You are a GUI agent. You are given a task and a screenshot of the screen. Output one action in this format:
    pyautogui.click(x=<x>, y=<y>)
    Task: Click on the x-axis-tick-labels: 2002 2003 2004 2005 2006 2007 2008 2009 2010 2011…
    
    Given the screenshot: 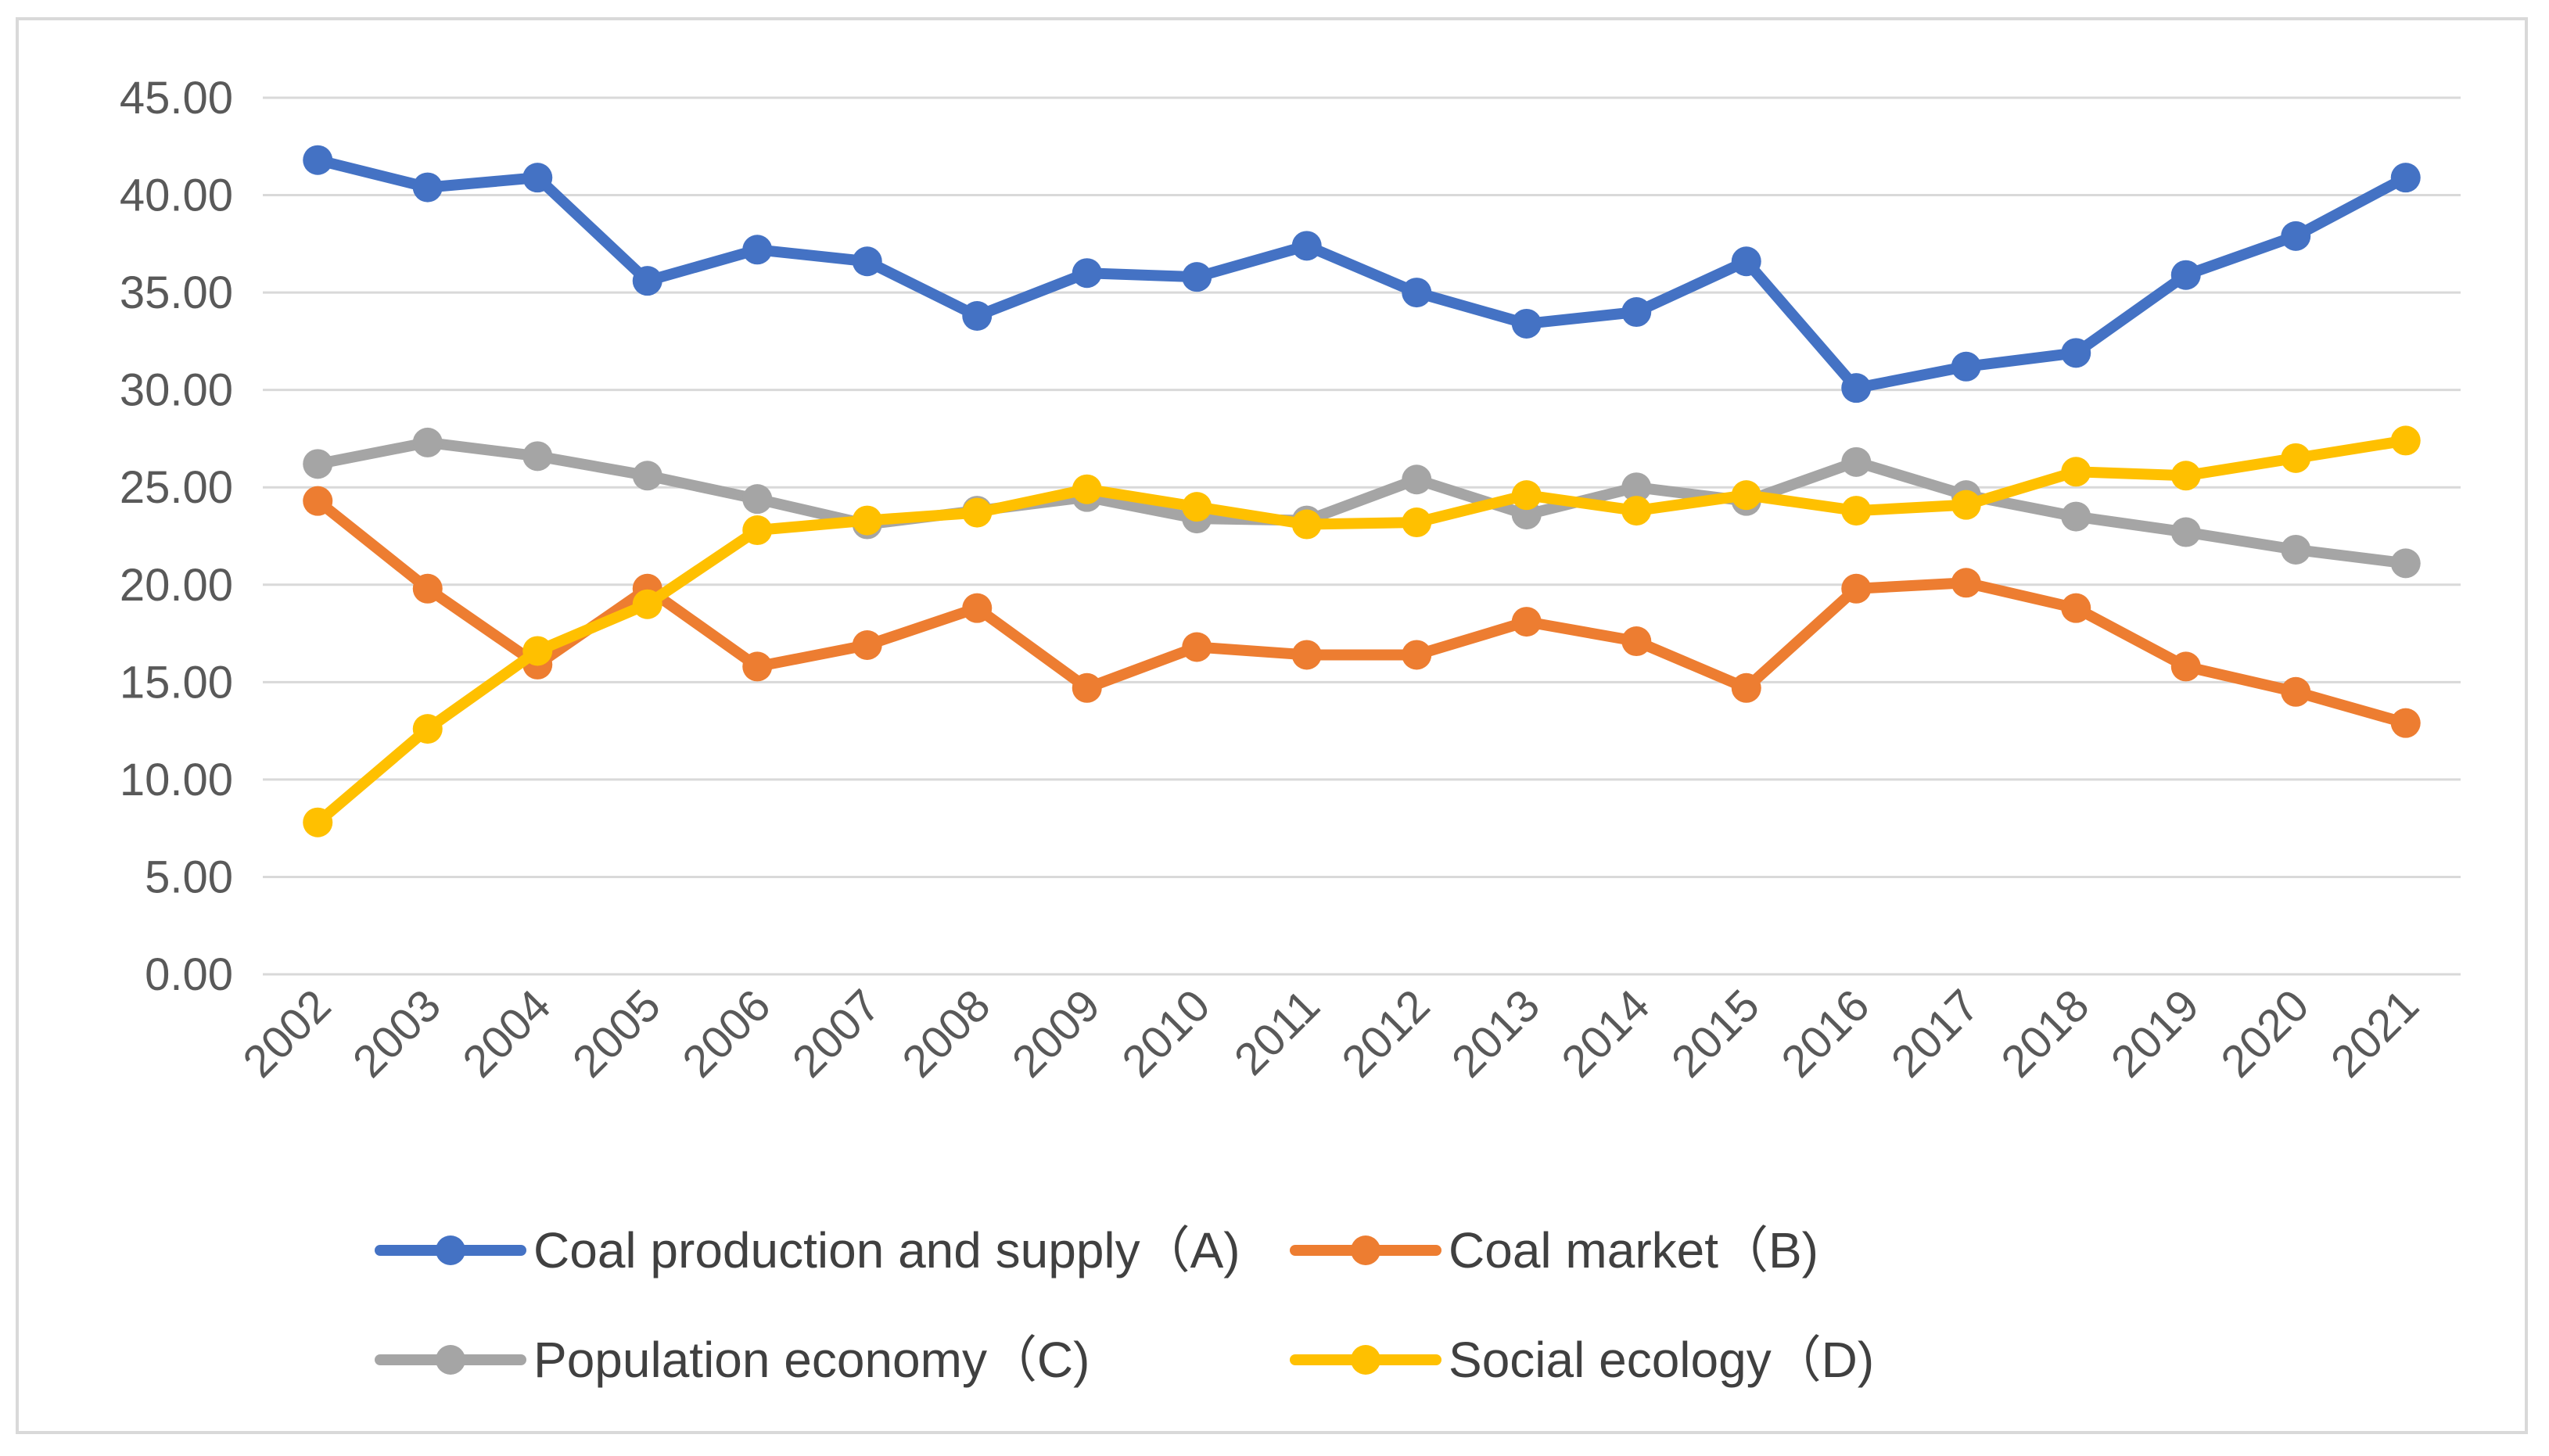 What is the action you would take?
    pyautogui.click(x=1331, y=1033)
    